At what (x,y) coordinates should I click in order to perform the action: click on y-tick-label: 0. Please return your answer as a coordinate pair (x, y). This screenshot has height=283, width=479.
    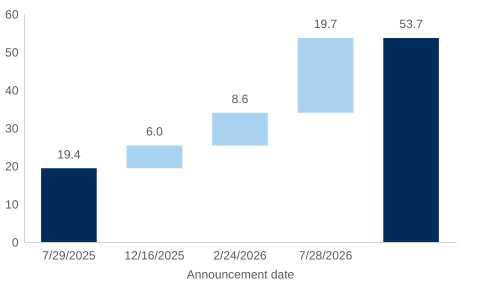
    Looking at the image, I should click on (15, 243).